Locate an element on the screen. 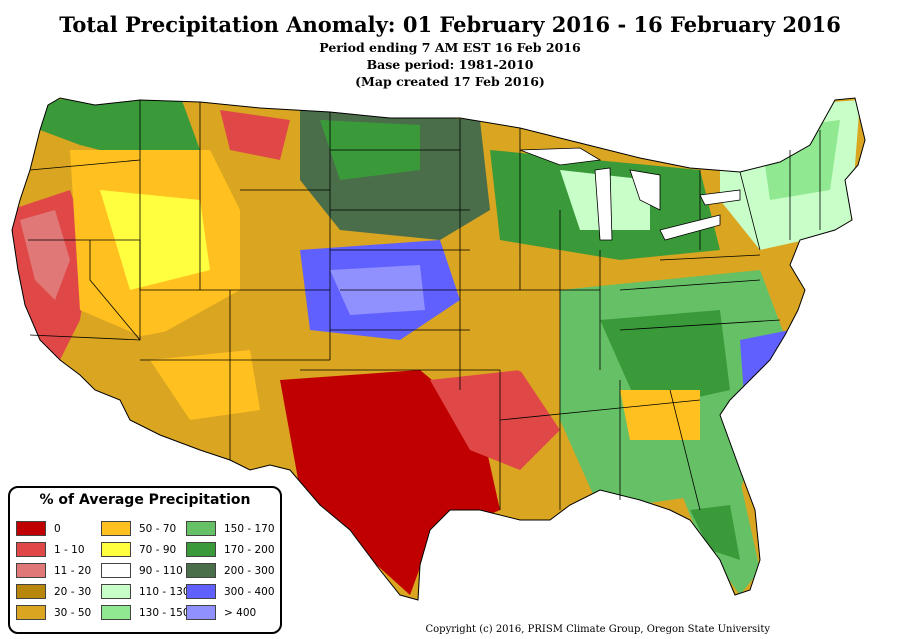 The width and height of the screenshot is (900, 639). legend-item: 20 - 30 is located at coordinates (53, 591).